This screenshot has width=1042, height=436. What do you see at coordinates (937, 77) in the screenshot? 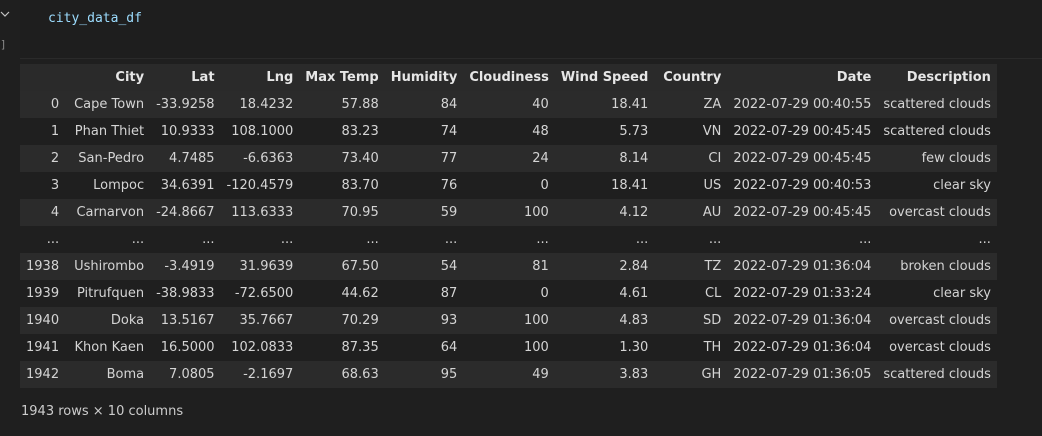
I see `column-header: Description` at bounding box center [937, 77].